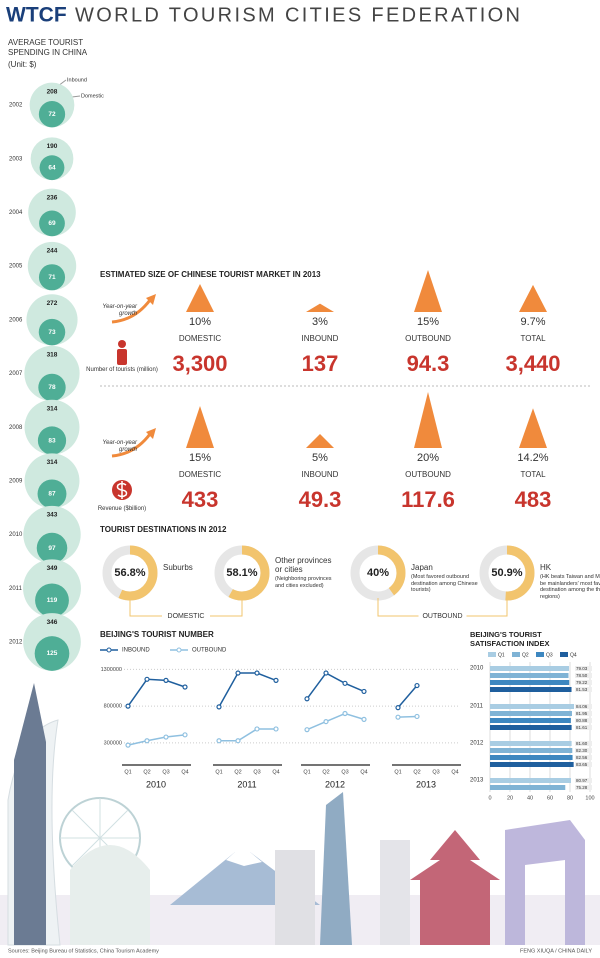 This screenshot has height=958, width=600. What do you see at coordinates (30, 814) in the screenshot?
I see `tower` at bounding box center [30, 814].